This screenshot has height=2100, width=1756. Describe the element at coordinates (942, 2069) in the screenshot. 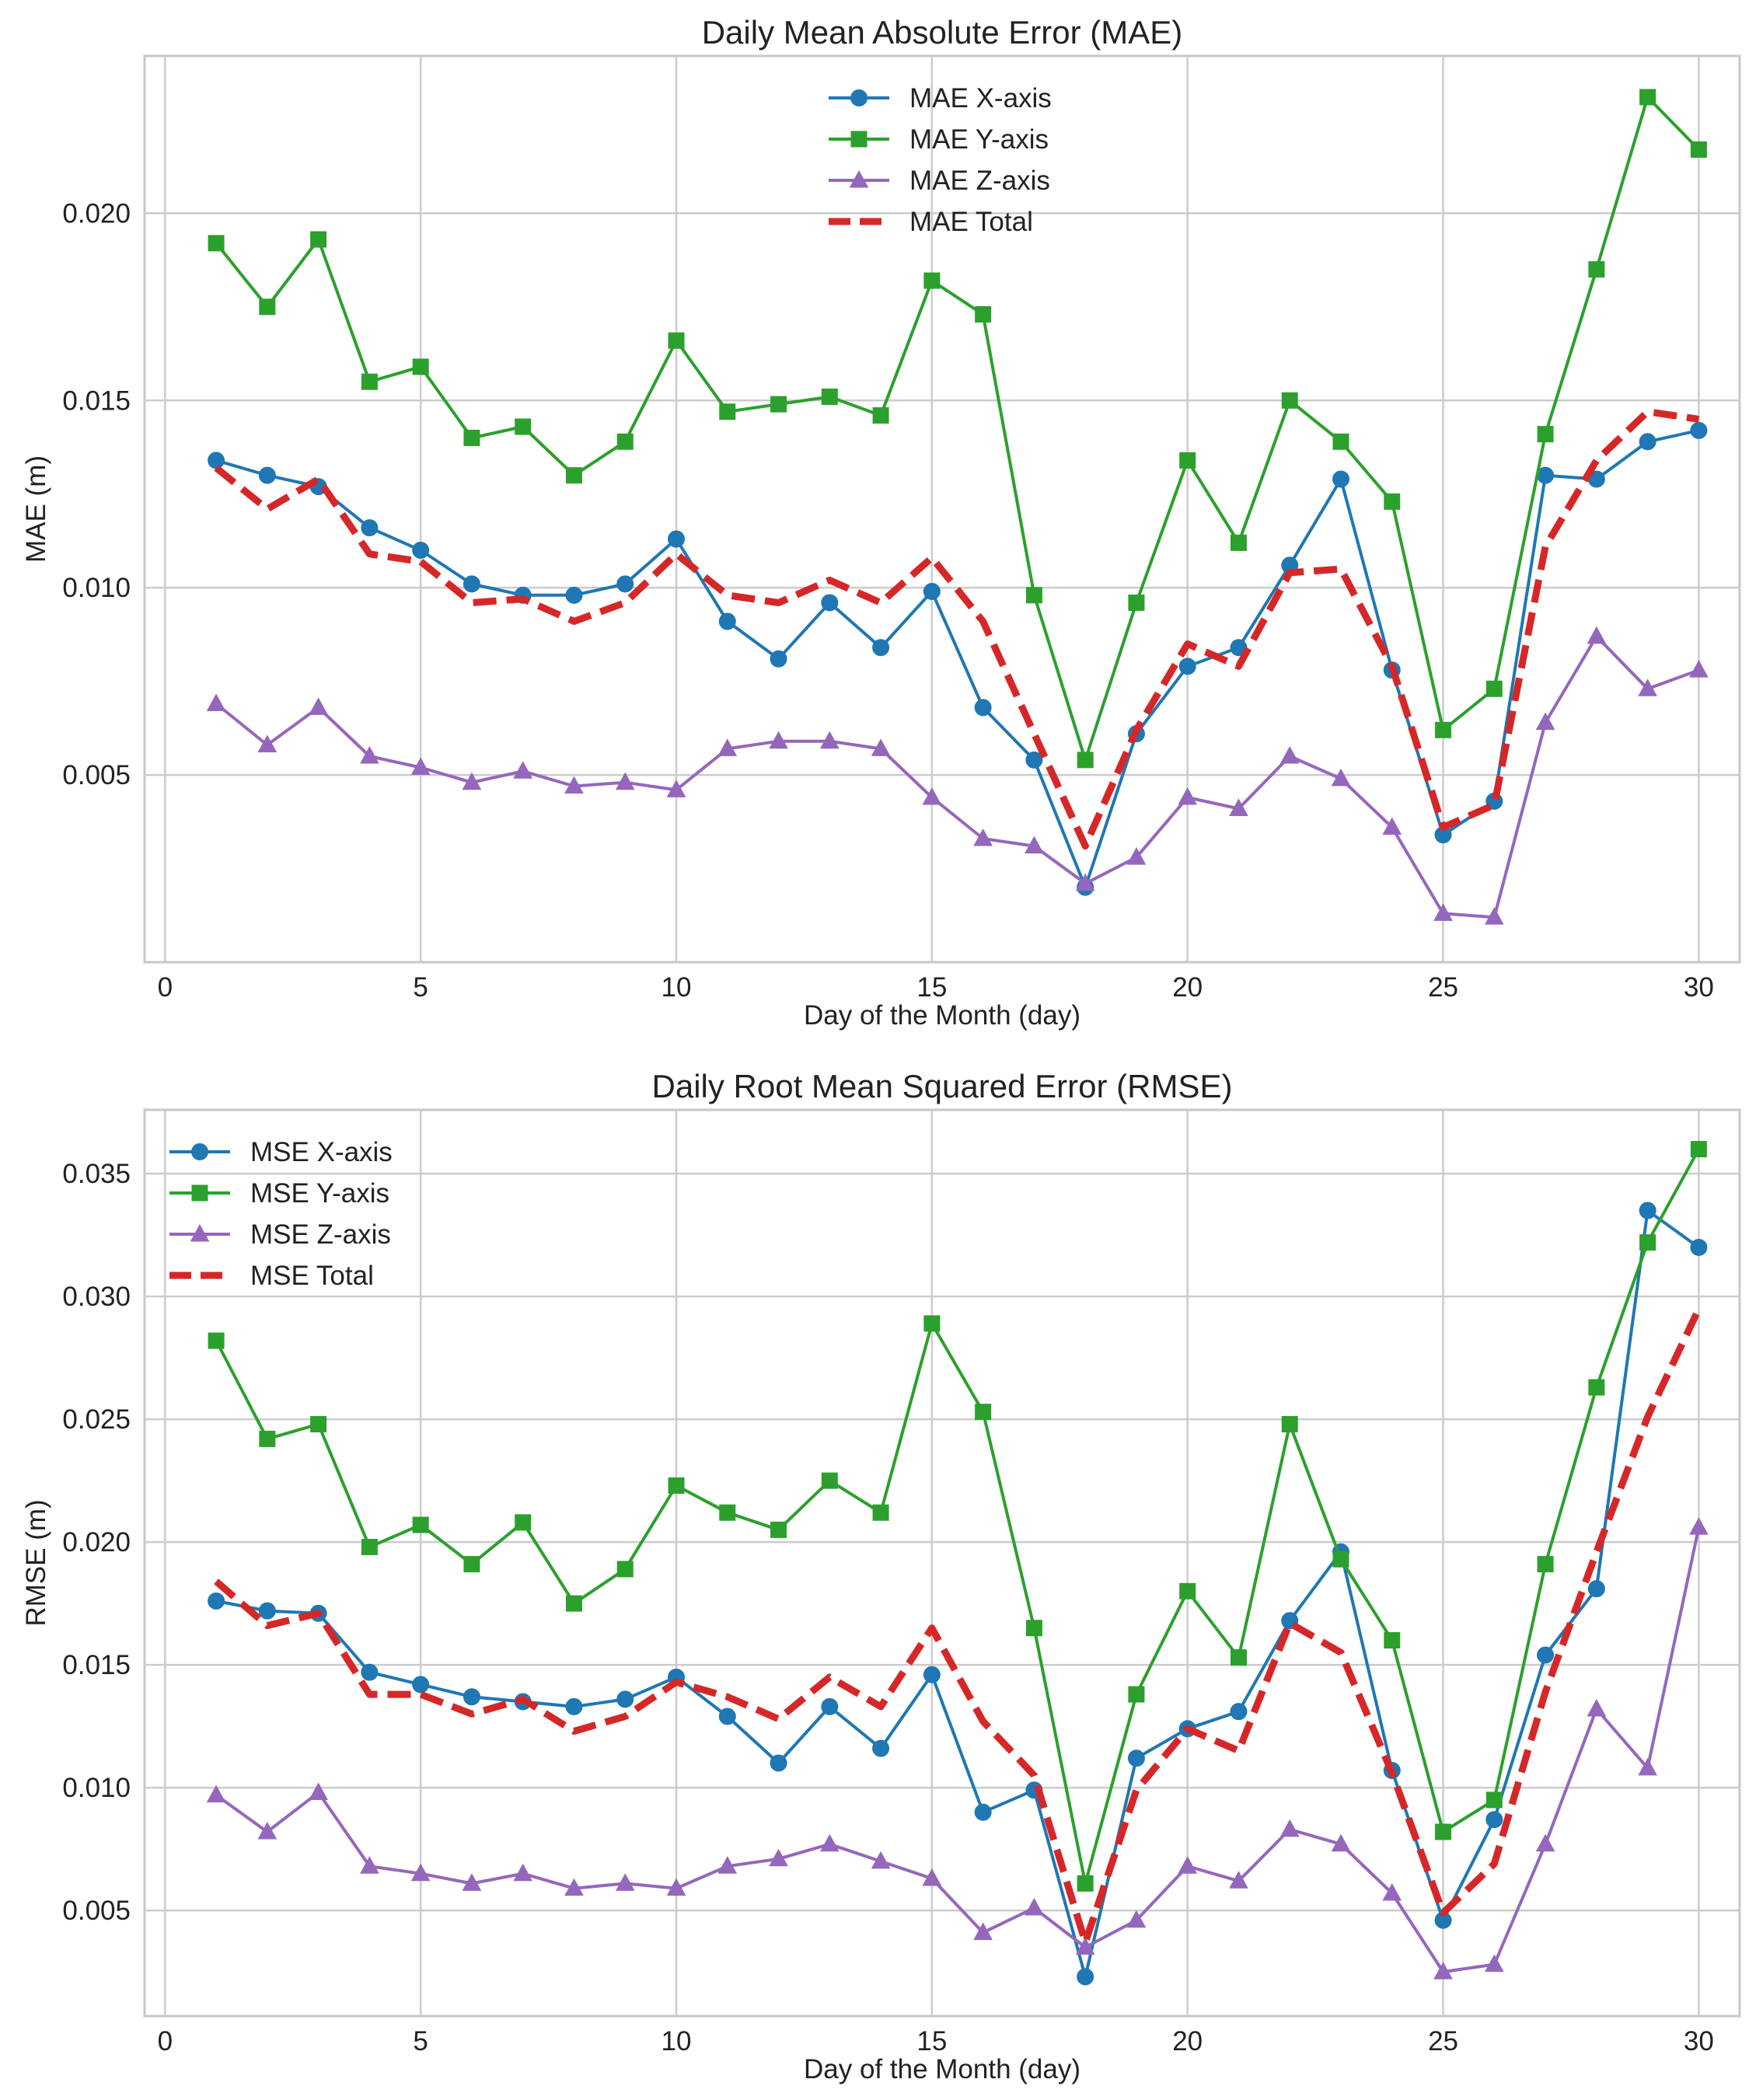

I see `rmse-x-axis-label: Day of the Month (day)` at that location.